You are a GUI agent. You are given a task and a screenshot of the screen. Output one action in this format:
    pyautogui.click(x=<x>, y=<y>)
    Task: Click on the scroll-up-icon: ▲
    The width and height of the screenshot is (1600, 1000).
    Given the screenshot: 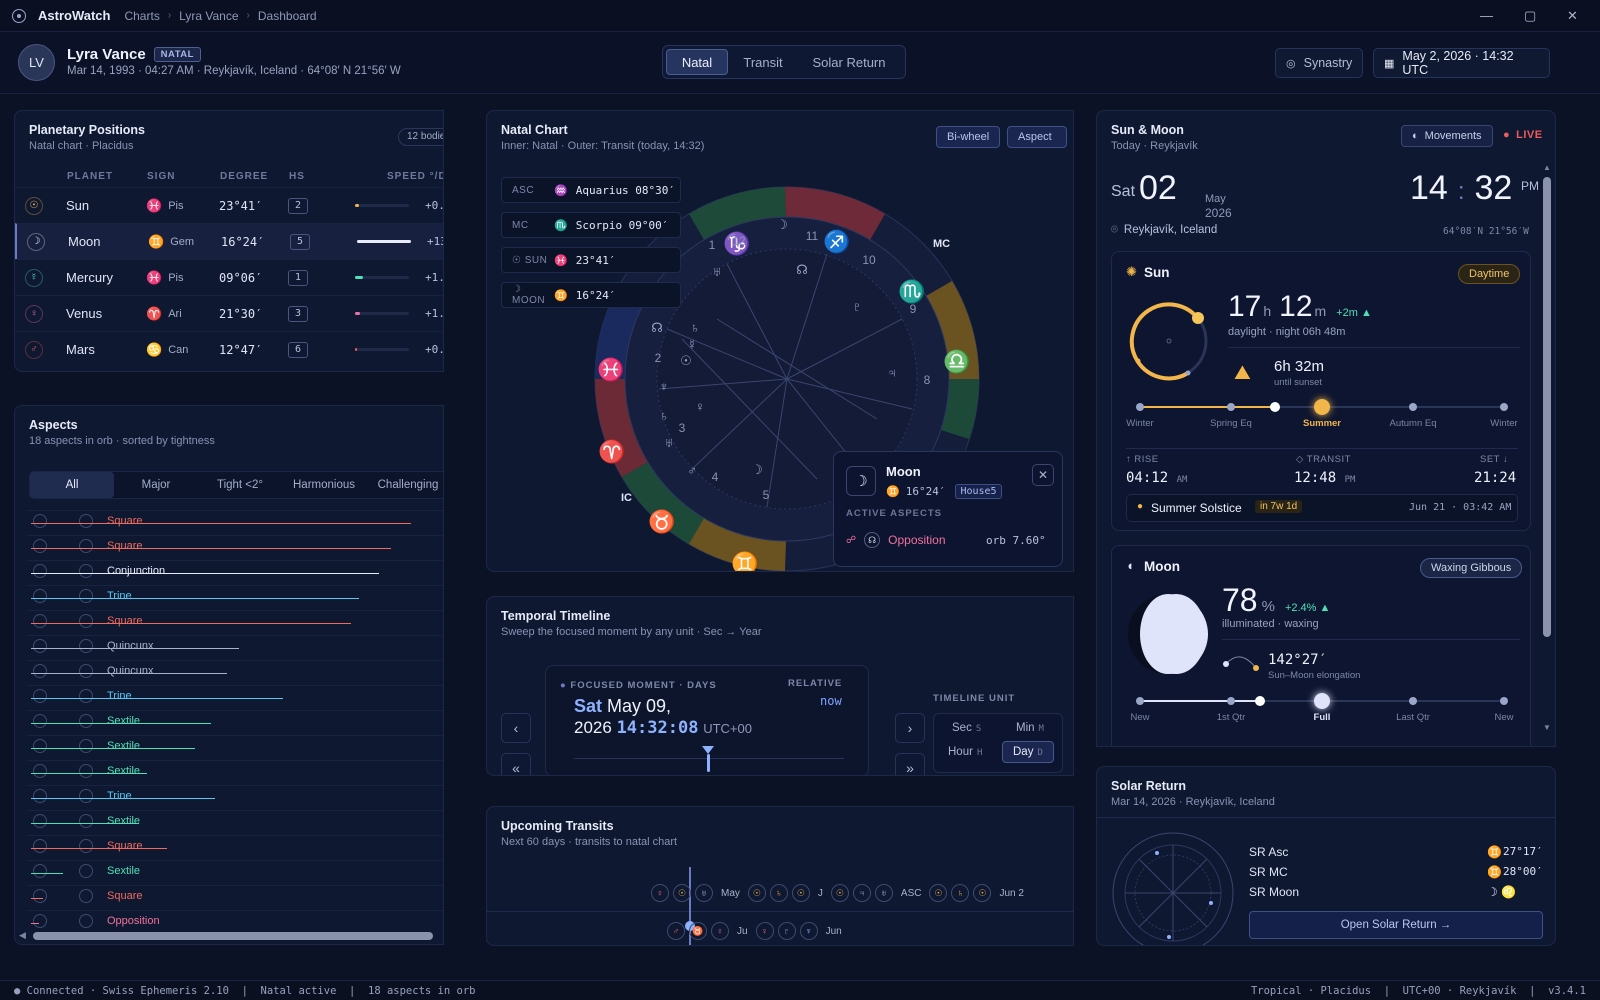 What is the action you would take?
    pyautogui.click(x=1547, y=167)
    